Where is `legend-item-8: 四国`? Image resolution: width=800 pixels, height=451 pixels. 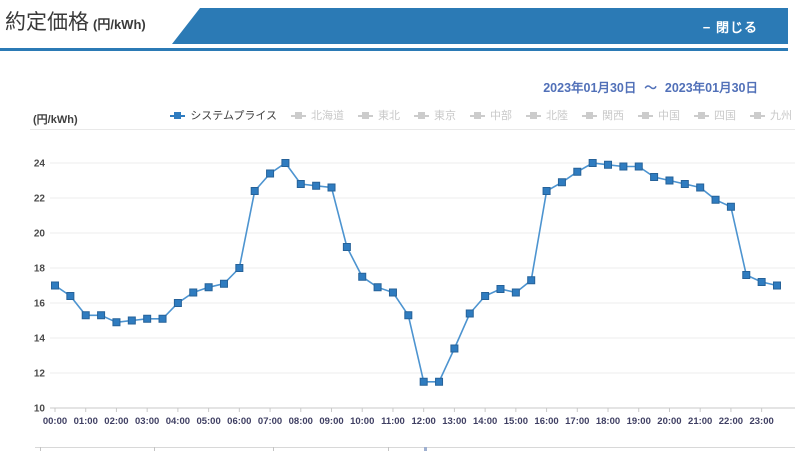
legend-item-8: 四国 is located at coordinates (715, 115).